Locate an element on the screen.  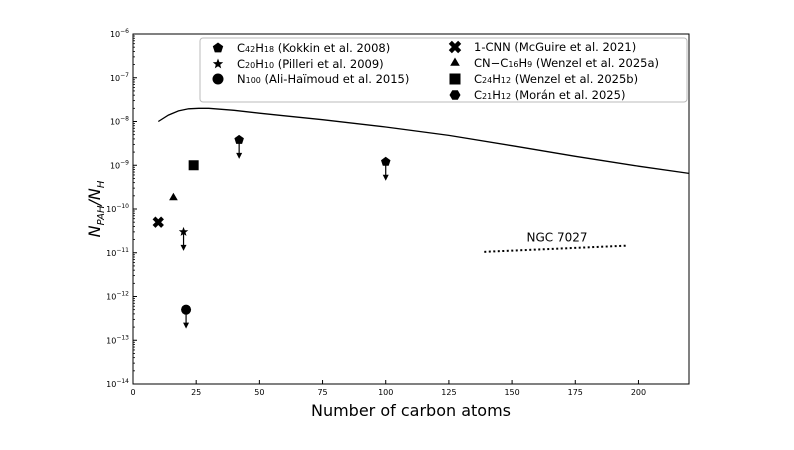
data-point-triangle is located at coordinates (173, 196).